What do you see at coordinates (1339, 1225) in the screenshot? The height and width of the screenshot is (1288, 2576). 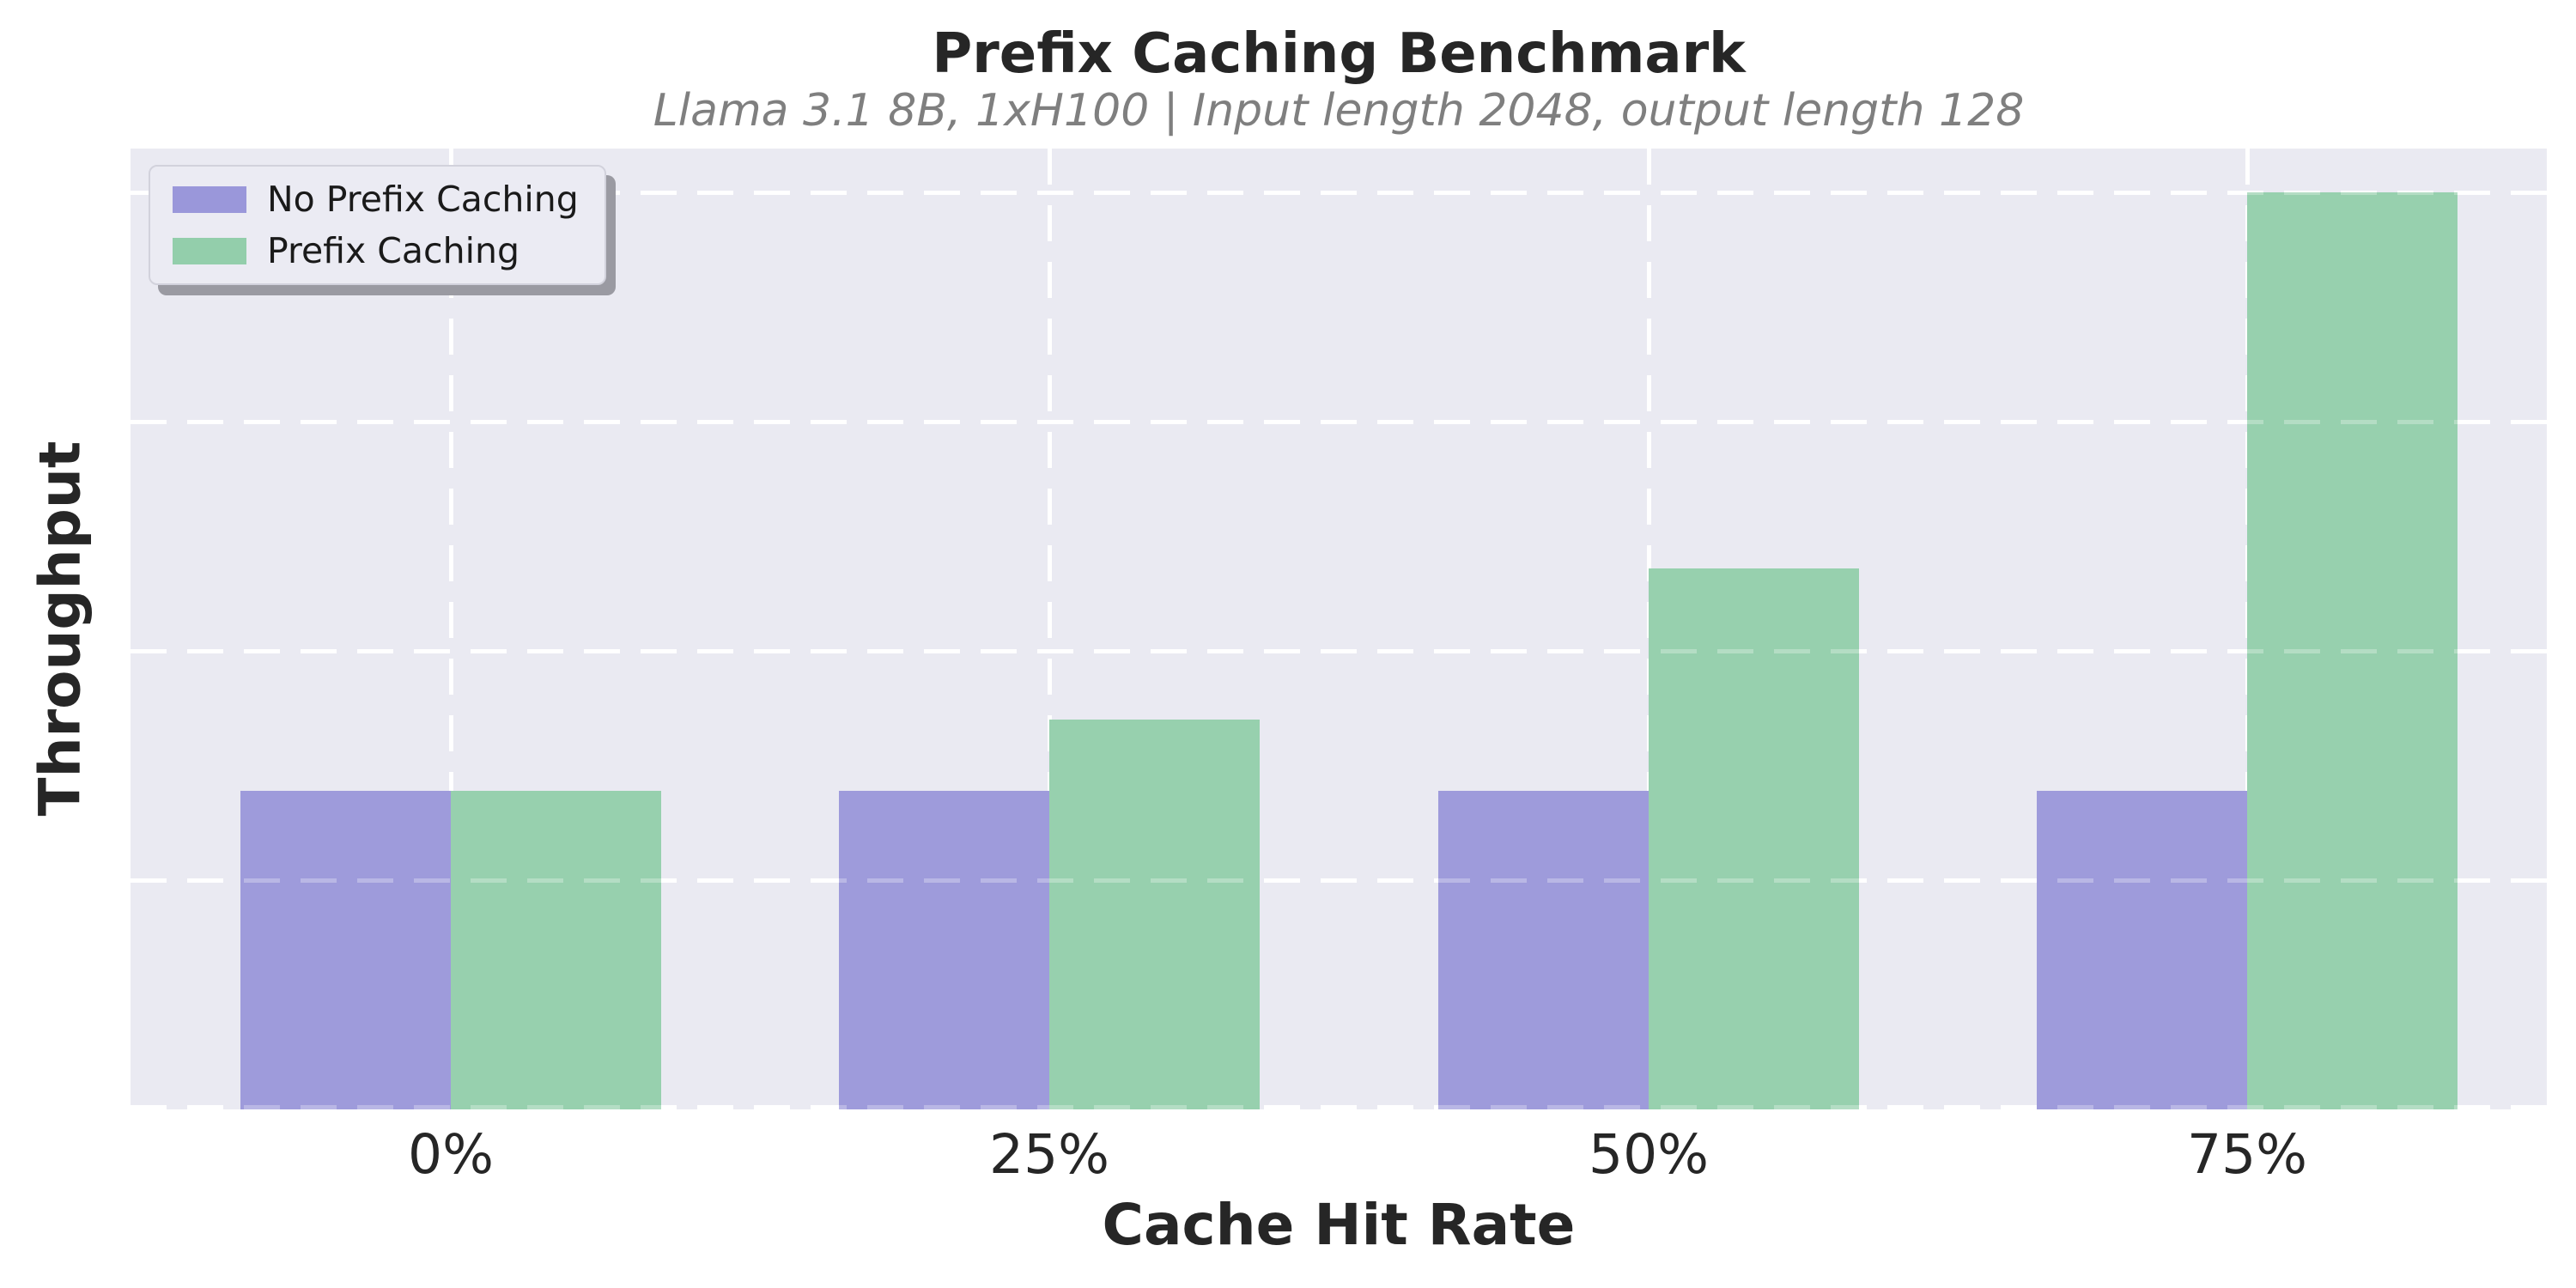 I see `x-axis-label: Cache Hit Rate` at bounding box center [1339, 1225].